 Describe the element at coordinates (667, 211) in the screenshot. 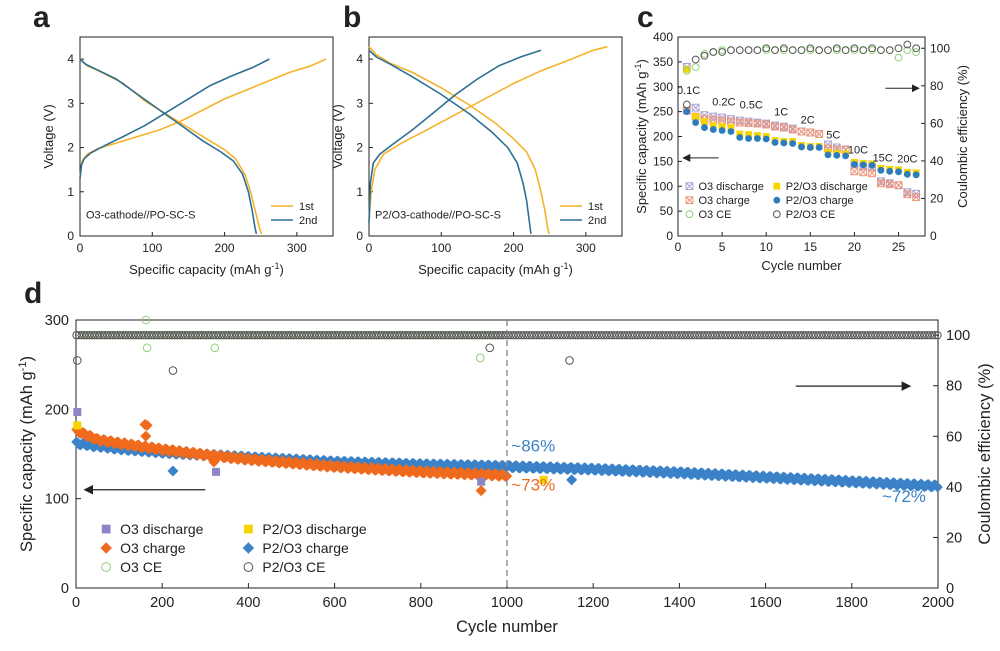

I see `y-tick-label: 50` at that location.